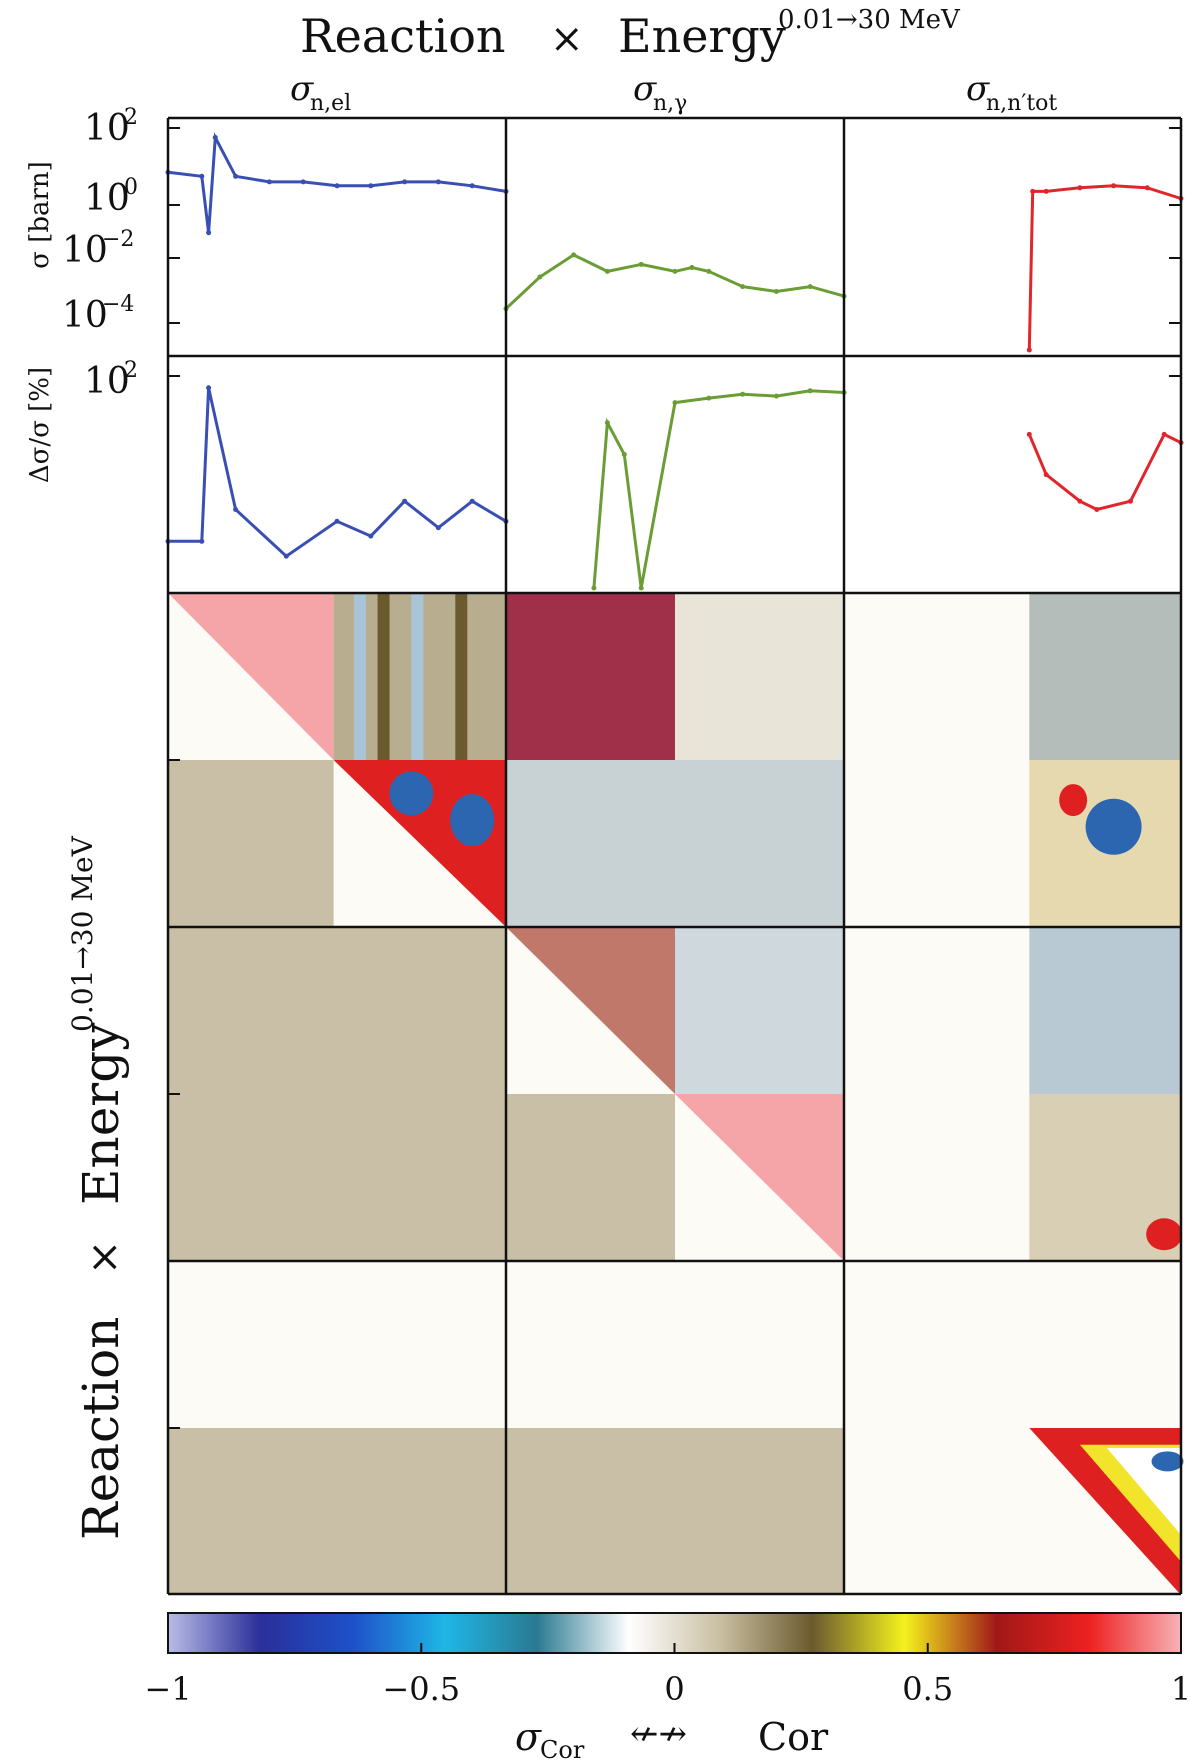  I want to click on colorbar-tick-label: −1, so click(167, 1689).